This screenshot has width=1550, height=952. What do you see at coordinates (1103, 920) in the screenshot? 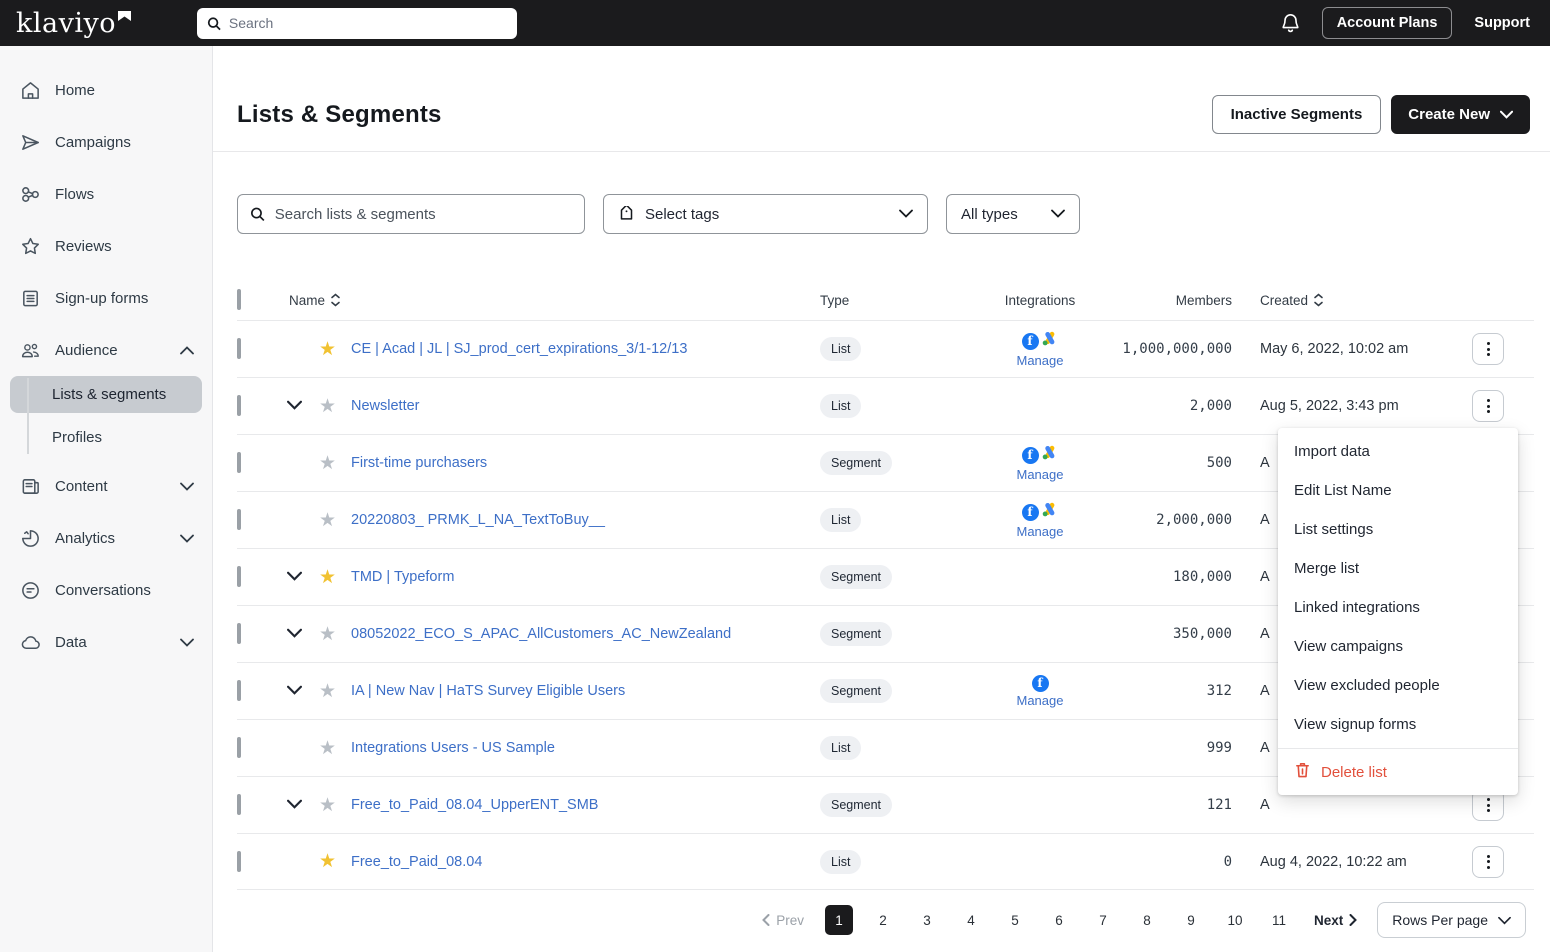
I see `page-button-7: 7` at bounding box center [1103, 920].